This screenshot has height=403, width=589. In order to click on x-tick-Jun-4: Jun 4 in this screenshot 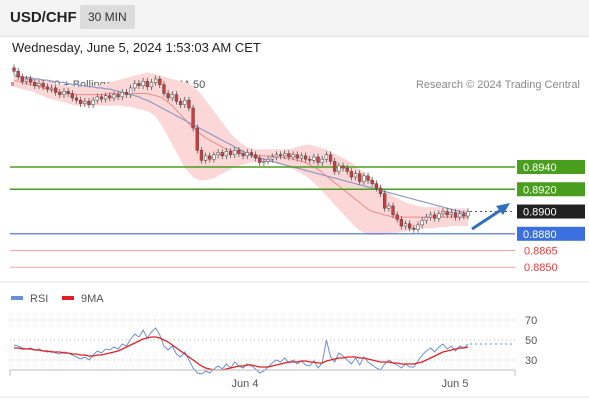, I will do `click(245, 384)`.